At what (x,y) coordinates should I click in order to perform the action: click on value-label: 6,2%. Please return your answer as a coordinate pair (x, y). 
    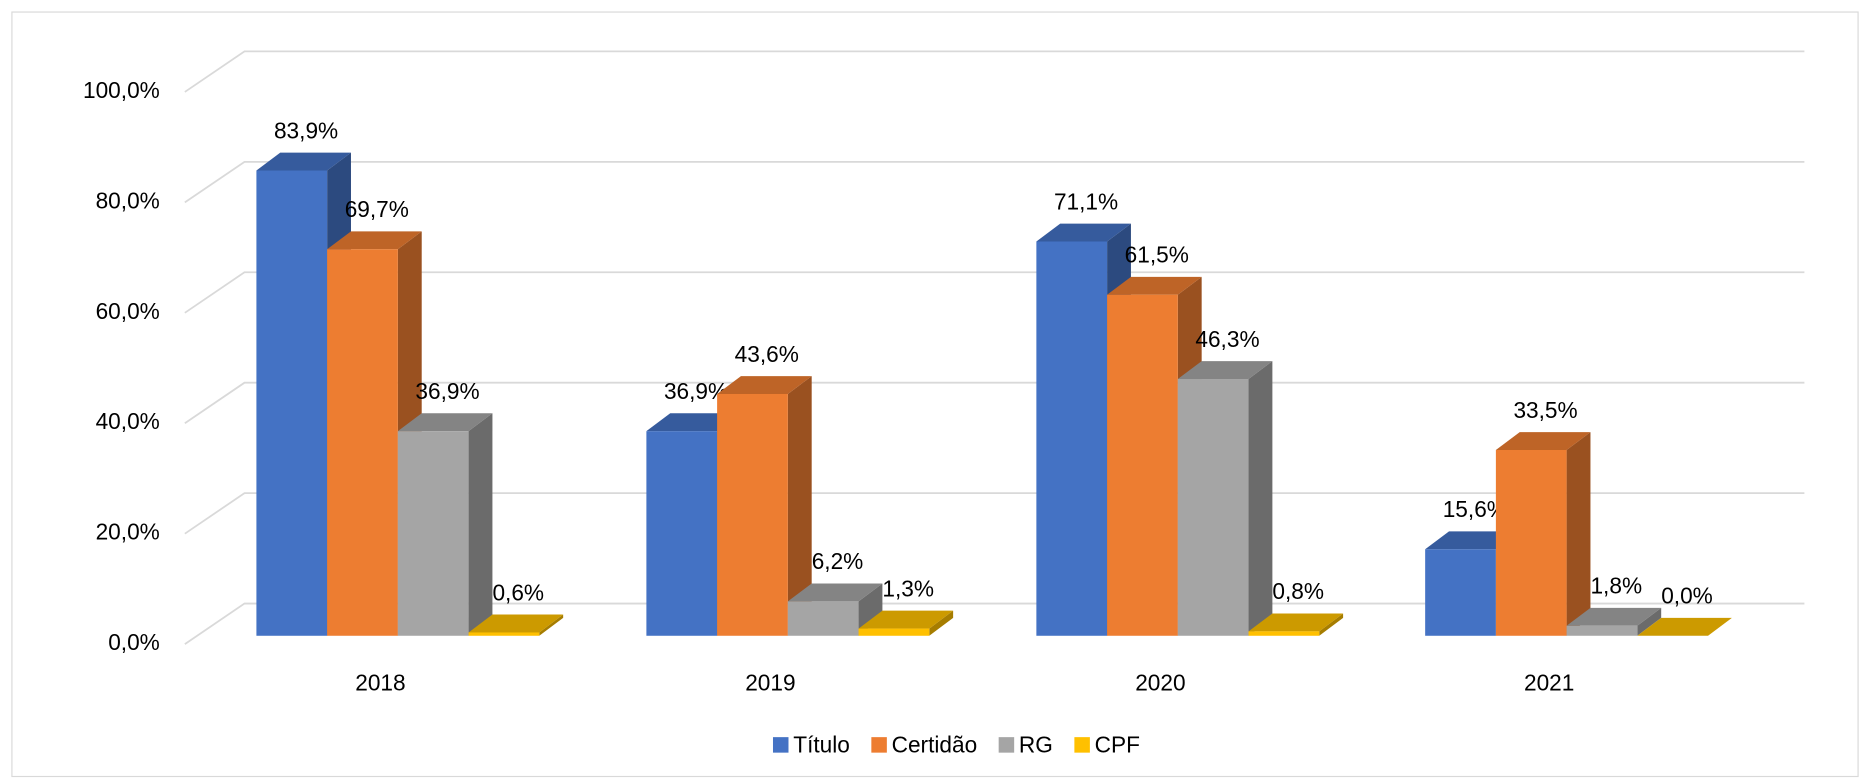
    Looking at the image, I should click on (838, 561).